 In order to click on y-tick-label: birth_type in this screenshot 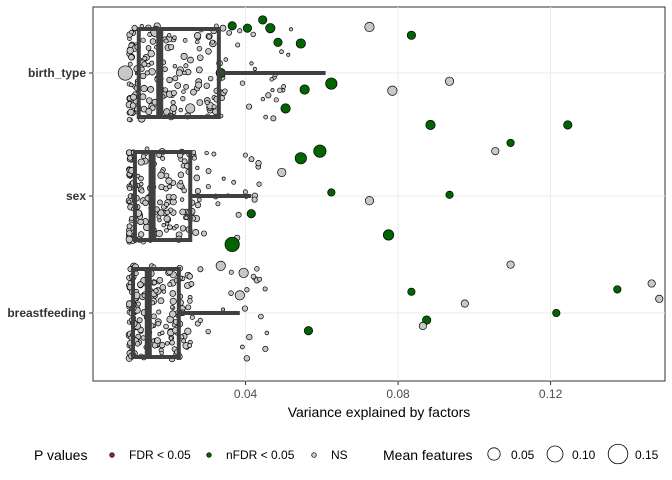, I will do `click(57, 73)`.